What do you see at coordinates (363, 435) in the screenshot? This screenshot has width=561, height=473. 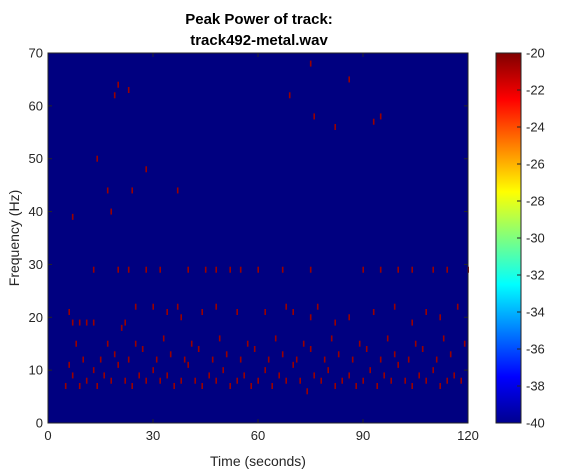 I see `x-tick-label: 90` at bounding box center [363, 435].